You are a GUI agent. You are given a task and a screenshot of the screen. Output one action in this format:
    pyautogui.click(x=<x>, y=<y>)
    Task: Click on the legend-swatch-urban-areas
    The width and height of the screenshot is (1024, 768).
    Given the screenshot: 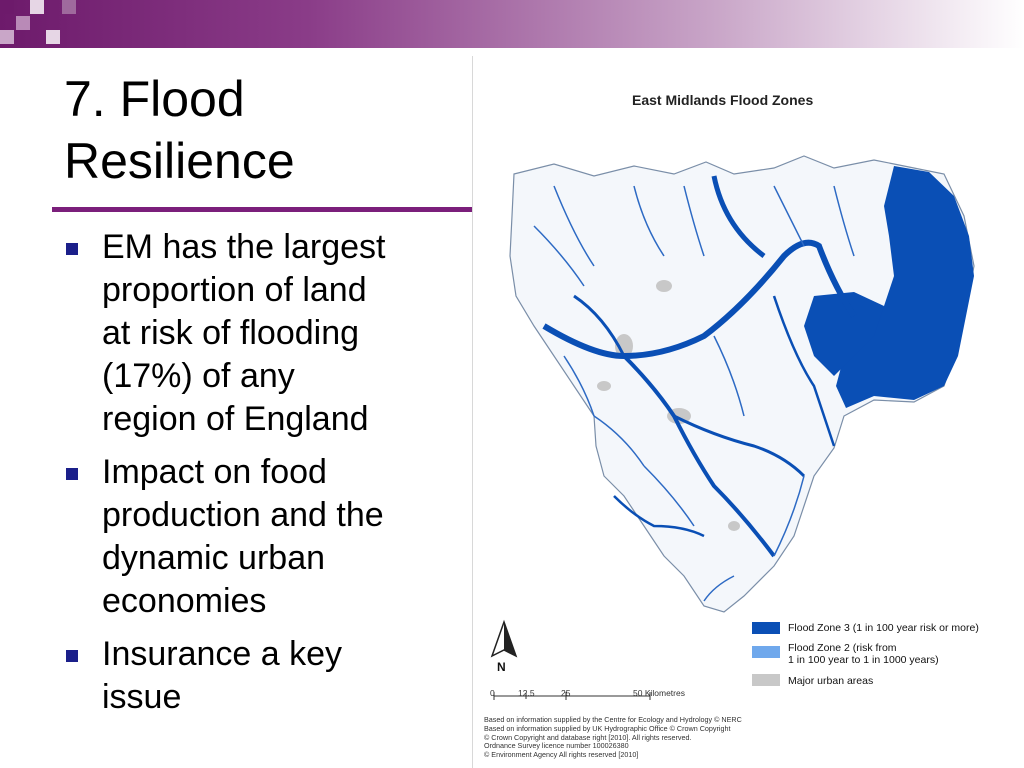 What is the action you would take?
    pyautogui.click(x=766, y=680)
    